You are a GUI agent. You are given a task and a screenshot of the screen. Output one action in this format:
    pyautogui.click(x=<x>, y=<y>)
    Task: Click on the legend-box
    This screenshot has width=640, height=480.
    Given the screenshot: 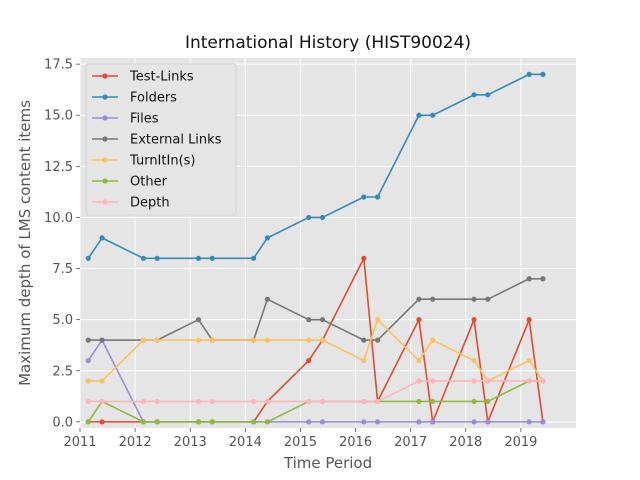 What is the action you would take?
    pyautogui.click(x=161, y=139)
    